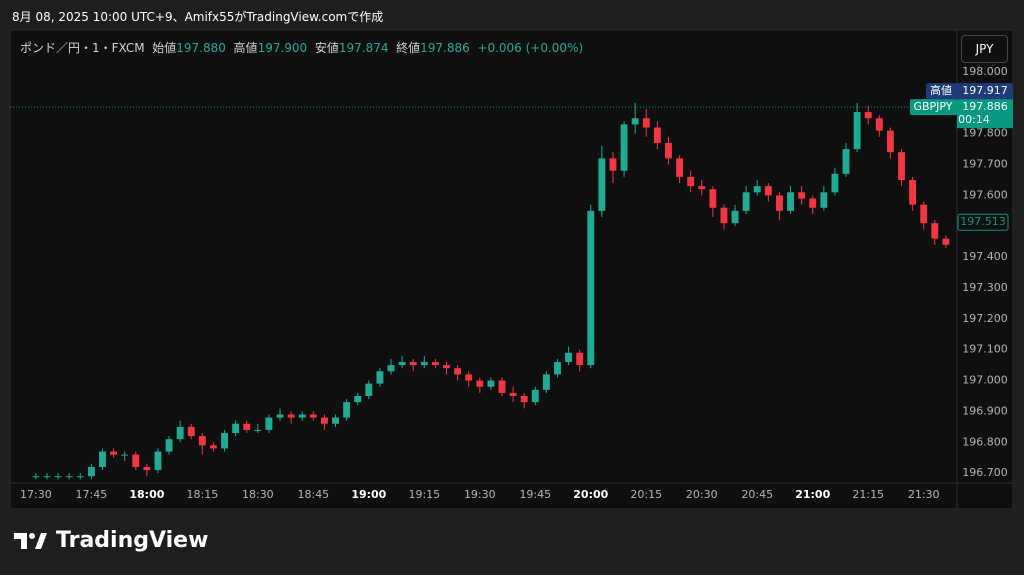 Image resolution: width=1024 pixels, height=575 pixels. I want to click on x-tick-label: 18:00, so click(146, 494).